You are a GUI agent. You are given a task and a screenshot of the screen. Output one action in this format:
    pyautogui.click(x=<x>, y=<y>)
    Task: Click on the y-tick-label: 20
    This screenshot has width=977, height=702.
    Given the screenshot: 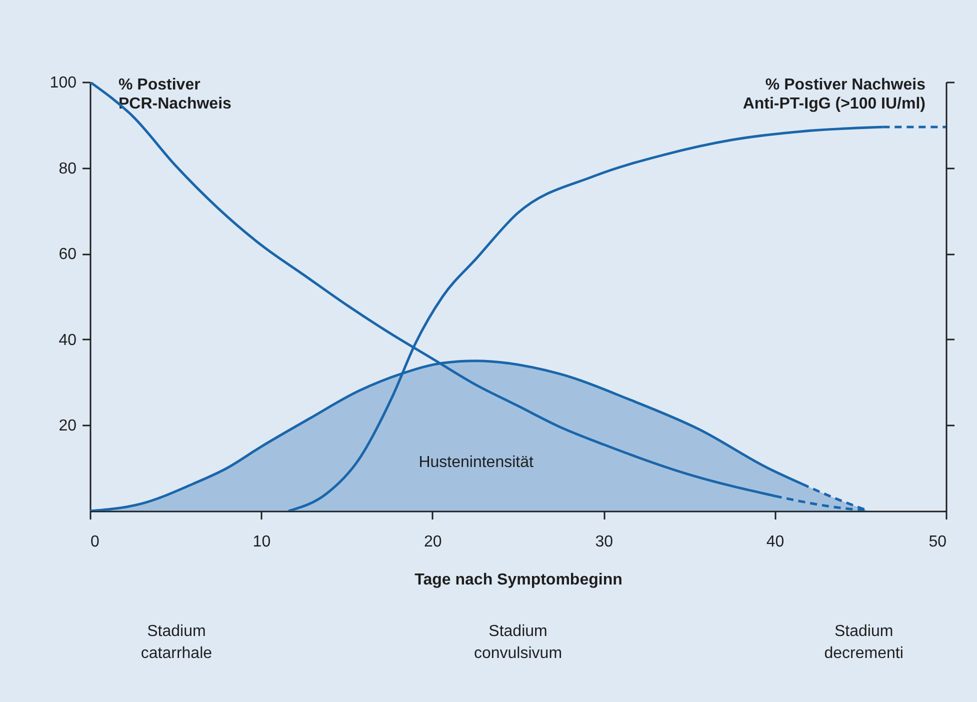 What is the action you would take?
    pyautogui.click(x=67, y=426)
    